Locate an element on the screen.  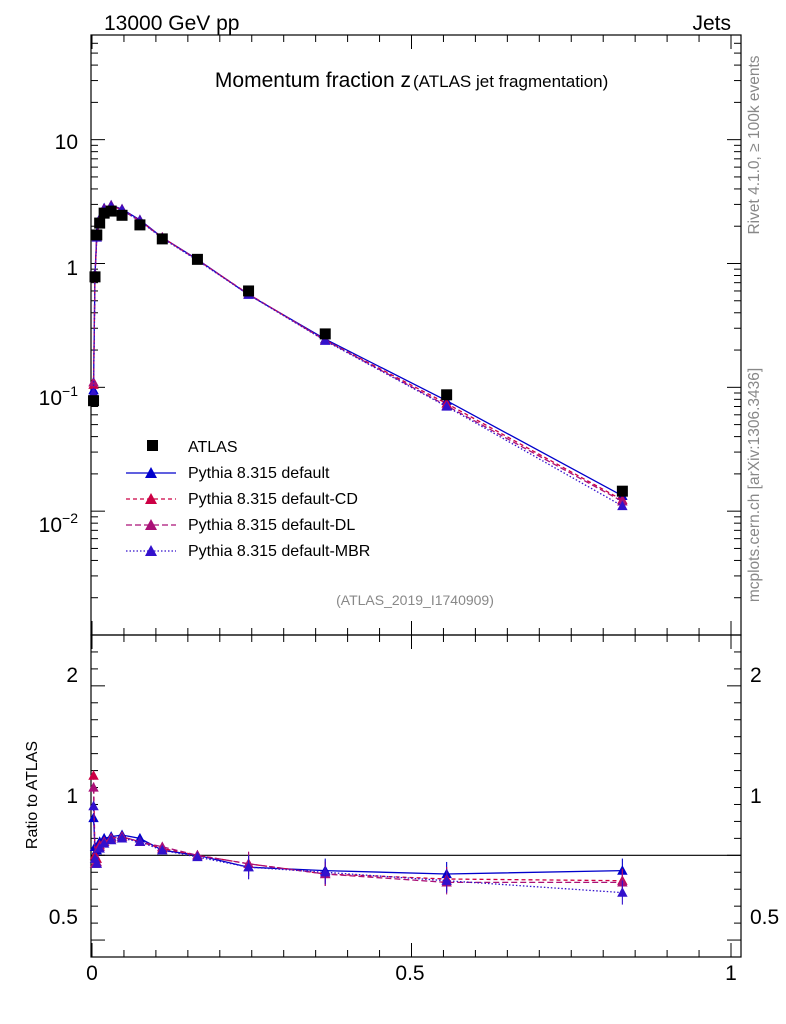
x-tick-label-1: 1 is located at coordinates (731, 973).